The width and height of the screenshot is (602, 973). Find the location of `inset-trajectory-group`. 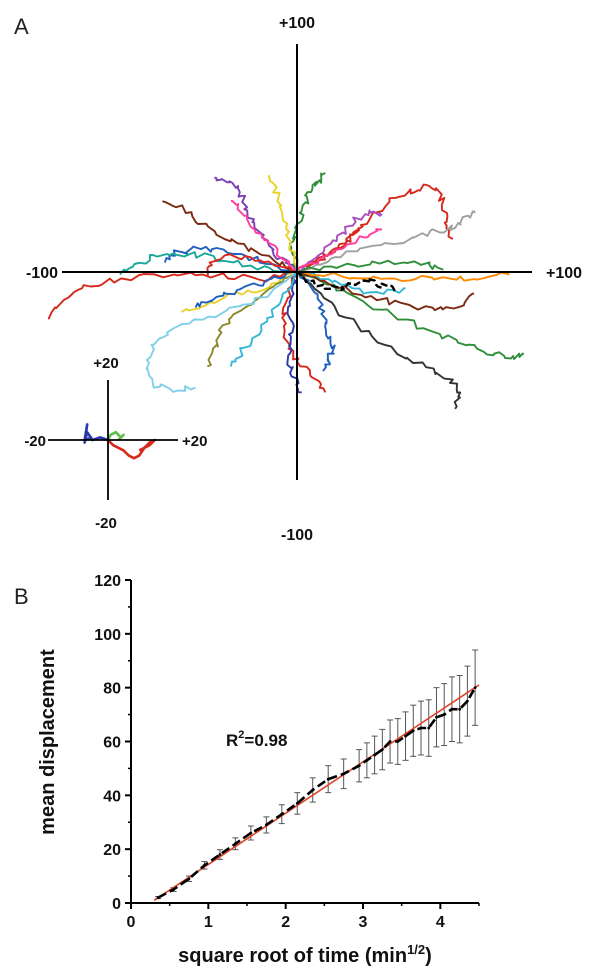

inset-trajectory-group is located at coordinates (120, 441).